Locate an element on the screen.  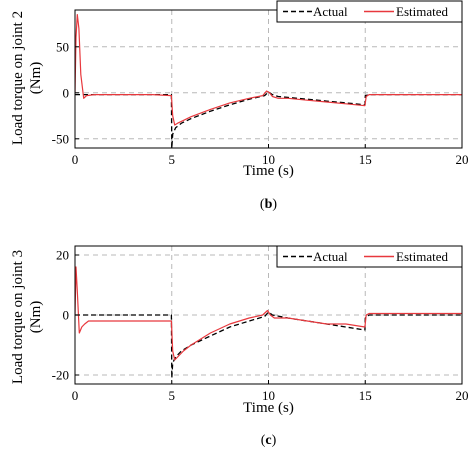
panel-caption: (b) is located at coordinates (268, 204).